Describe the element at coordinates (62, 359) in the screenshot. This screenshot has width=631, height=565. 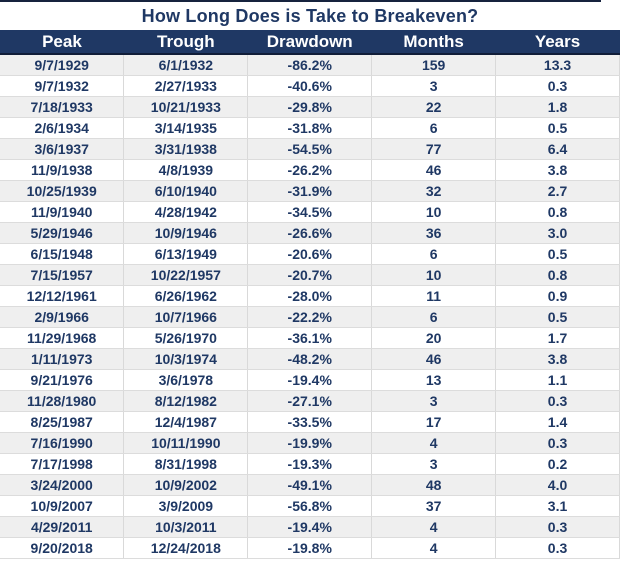
I see `table-cell: 1/11/1973` at that location.